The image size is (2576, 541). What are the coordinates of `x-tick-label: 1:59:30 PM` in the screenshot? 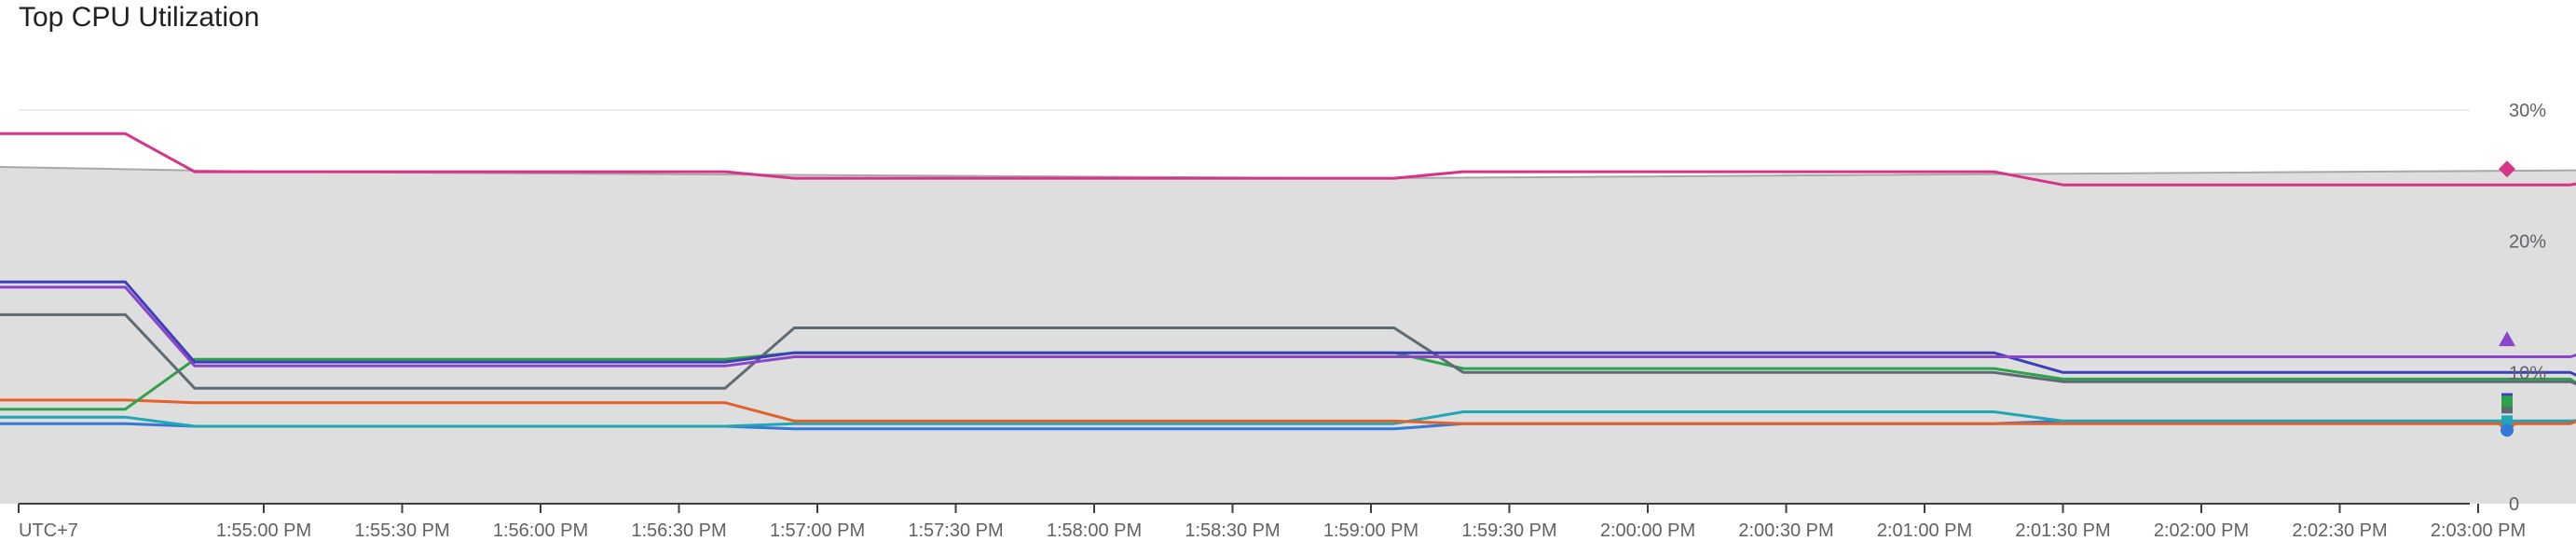 It's located at (1508, 530).